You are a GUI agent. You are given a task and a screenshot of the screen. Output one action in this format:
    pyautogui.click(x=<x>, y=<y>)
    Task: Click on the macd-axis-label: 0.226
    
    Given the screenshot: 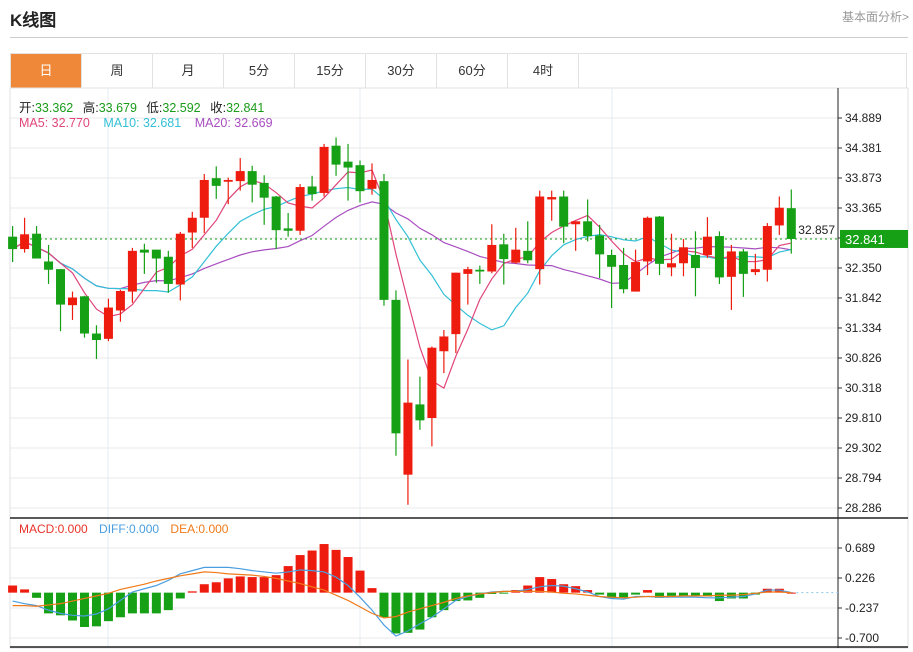 What is the action you would take?
    pyautogui.click(x=860, y=578)
    